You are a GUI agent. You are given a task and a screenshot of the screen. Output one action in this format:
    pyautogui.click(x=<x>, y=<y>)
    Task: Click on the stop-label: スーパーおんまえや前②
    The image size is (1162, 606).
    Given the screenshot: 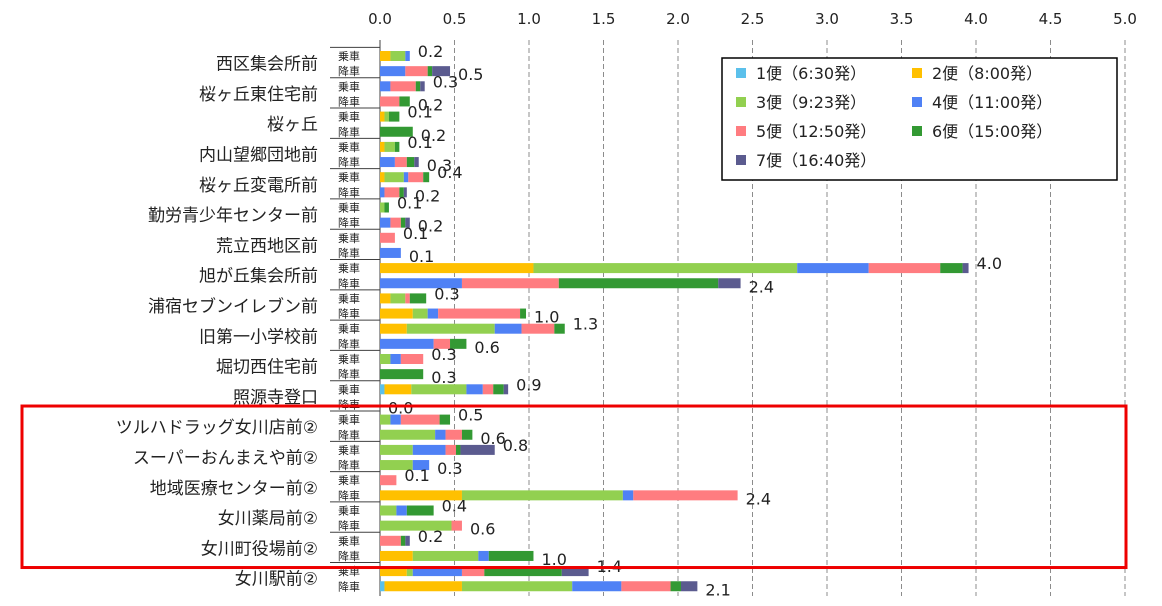 What is the action you would take?
    pyautogui.click(x=225, y=458)
    